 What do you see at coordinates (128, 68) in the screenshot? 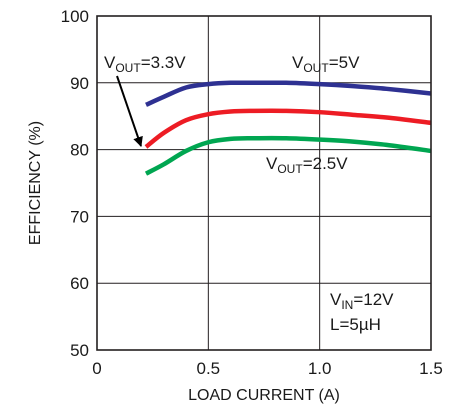
I see `annotation-vout-3v3-sub: OUT` at bounding box center [128, 68].